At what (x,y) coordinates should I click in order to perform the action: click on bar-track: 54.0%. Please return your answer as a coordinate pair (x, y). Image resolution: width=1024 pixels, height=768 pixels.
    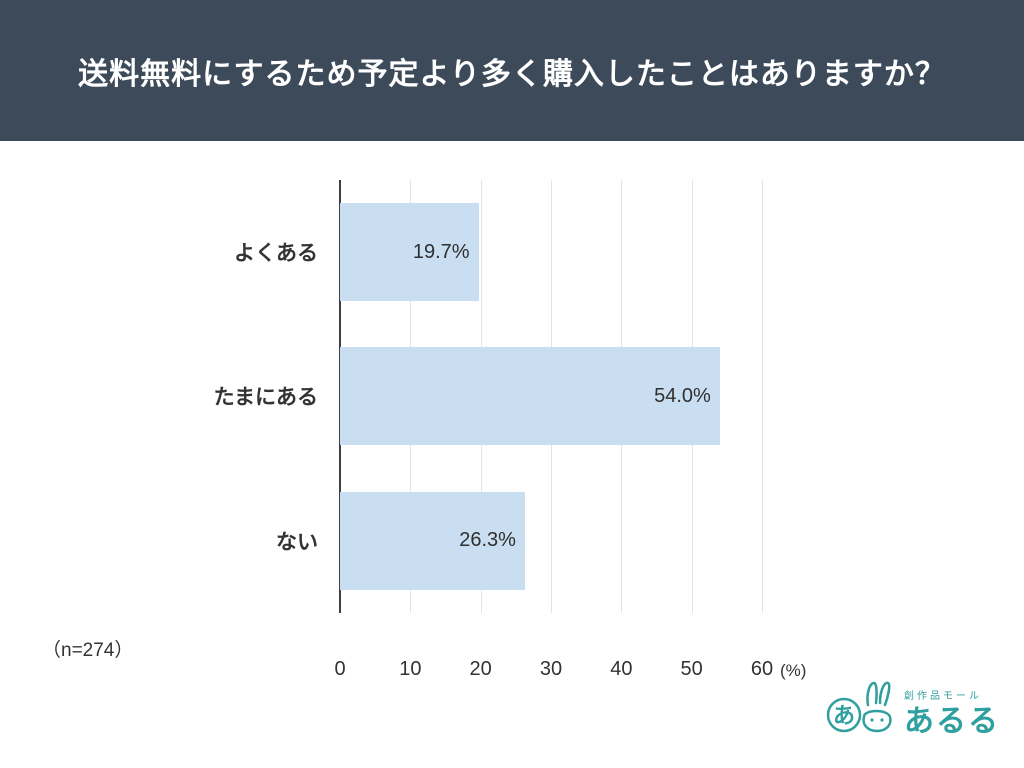
    Looking at the image, I should click on (551, 396).